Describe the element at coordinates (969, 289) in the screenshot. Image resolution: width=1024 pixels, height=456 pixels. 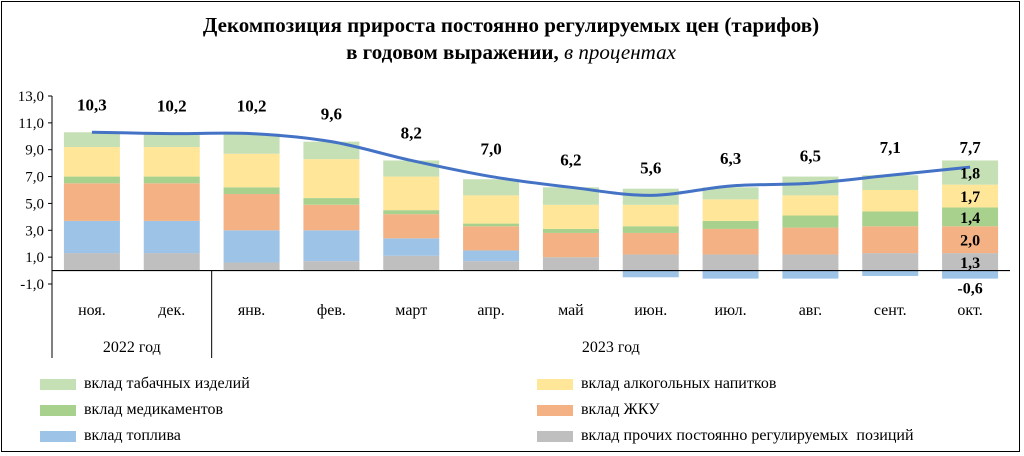
I see `segment-label: -0,6` at that location.